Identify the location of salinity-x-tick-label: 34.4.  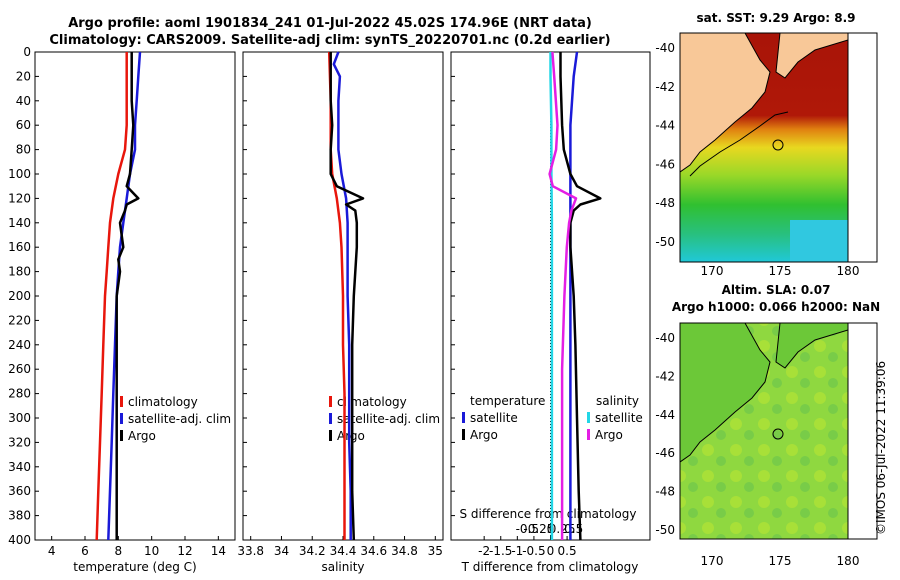
(343, 551).